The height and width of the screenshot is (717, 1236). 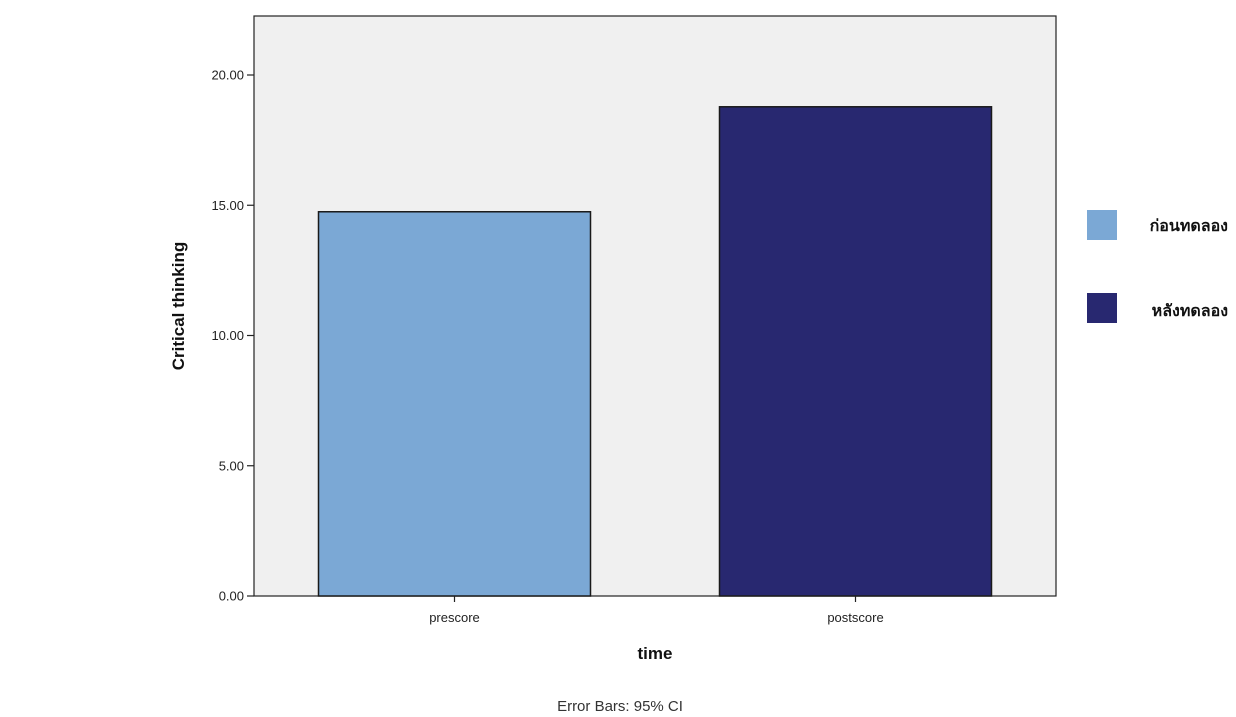 I want to click on x-axis: prescore postscore, so click(x=656, y=610).